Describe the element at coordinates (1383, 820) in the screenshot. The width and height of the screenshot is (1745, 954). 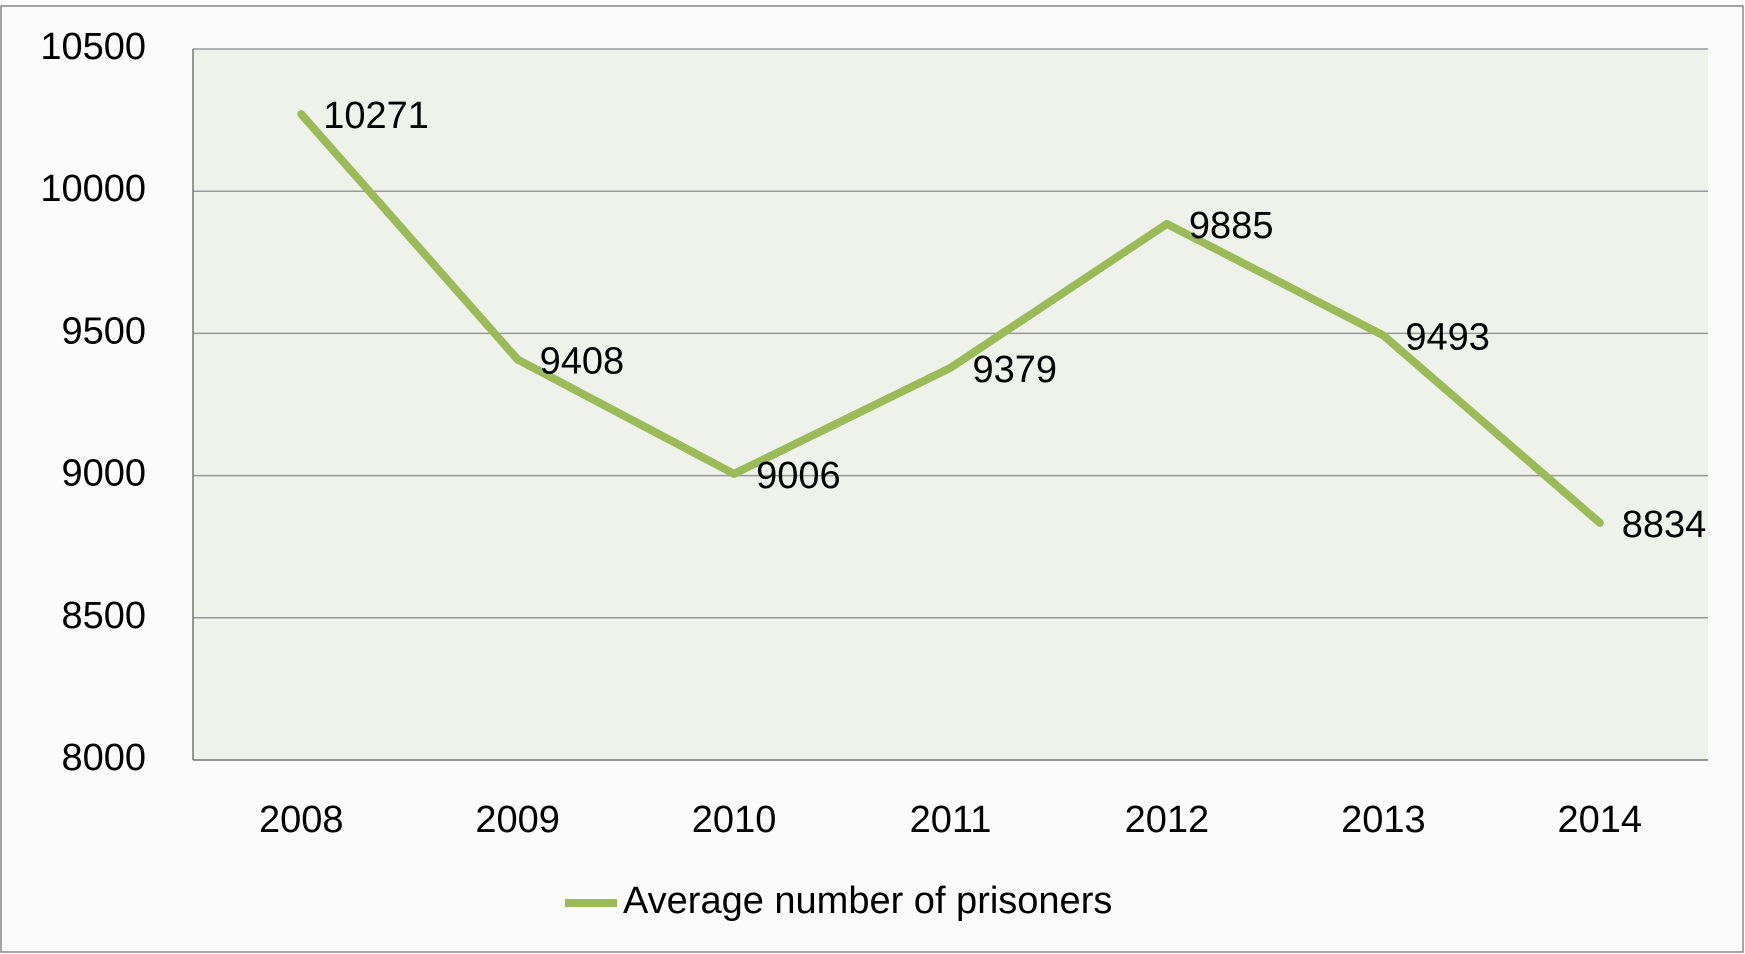
I see `x-tick-label: 2013` at that location.